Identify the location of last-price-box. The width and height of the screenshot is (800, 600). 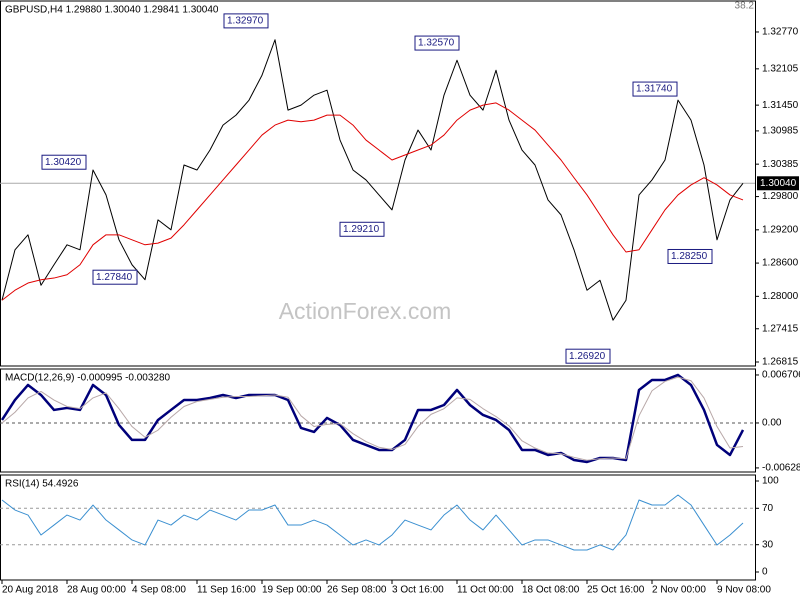
(778, 183).